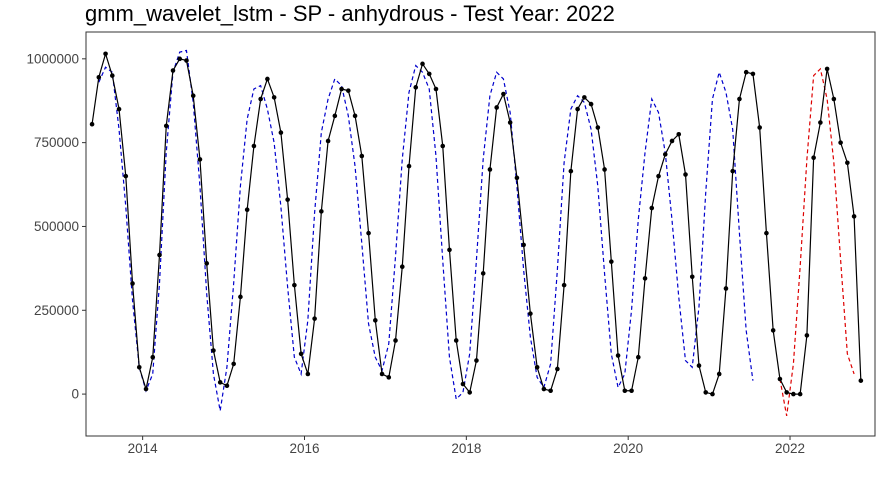 This screenshot has height=480, width=880. Describe the element at coordinates (56, 310) in the screenshot. I see `y-tick-label: 250000` at that location.